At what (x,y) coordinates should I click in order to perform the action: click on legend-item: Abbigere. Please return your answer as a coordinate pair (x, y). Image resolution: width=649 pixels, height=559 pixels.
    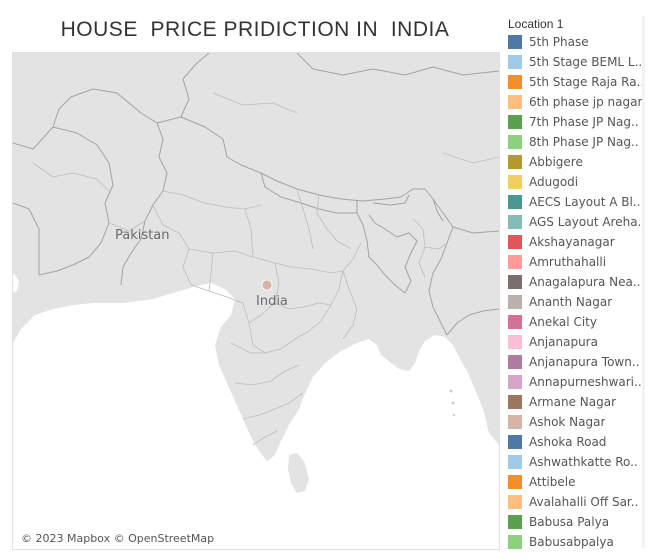
    Looking at the image, I should click on (577, 162).